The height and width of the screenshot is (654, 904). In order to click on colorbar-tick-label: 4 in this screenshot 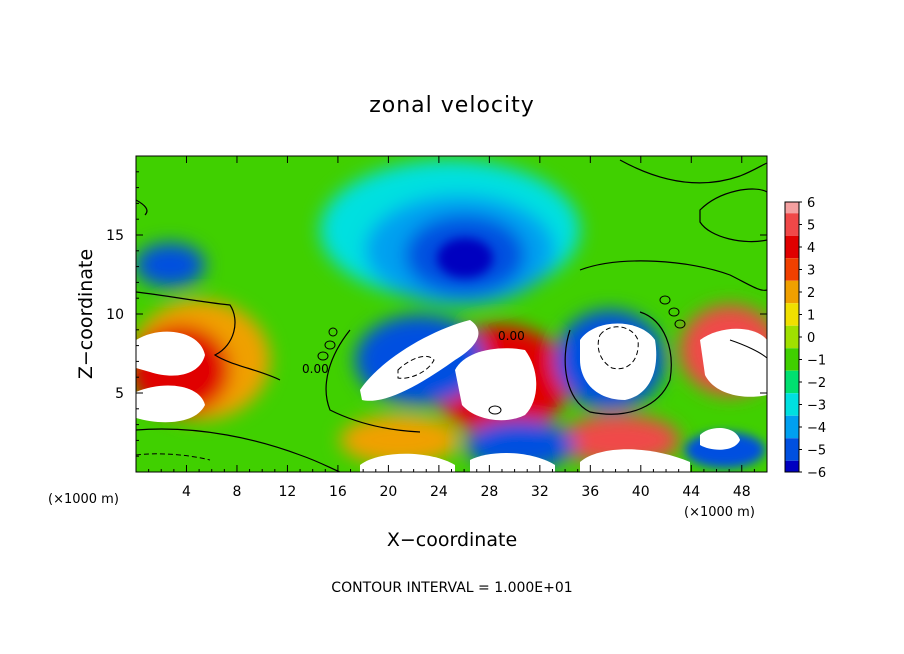, I will do `click(811, 248)`.